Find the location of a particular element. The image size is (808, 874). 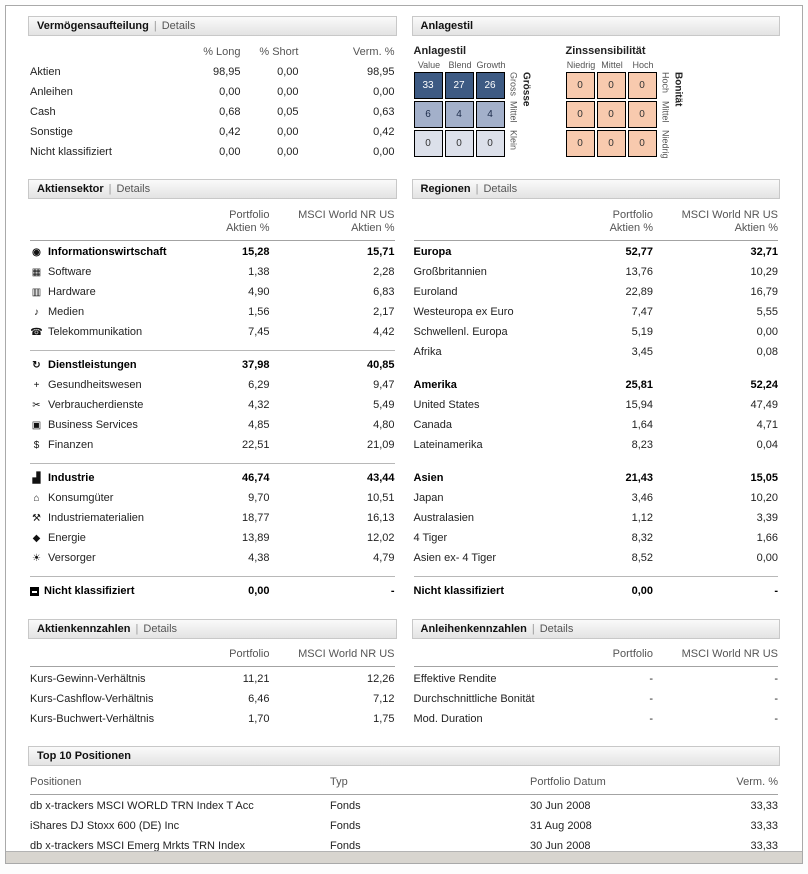

stat-row: Durchschnittliche Bonität - - is located at coordinates (596, 699).